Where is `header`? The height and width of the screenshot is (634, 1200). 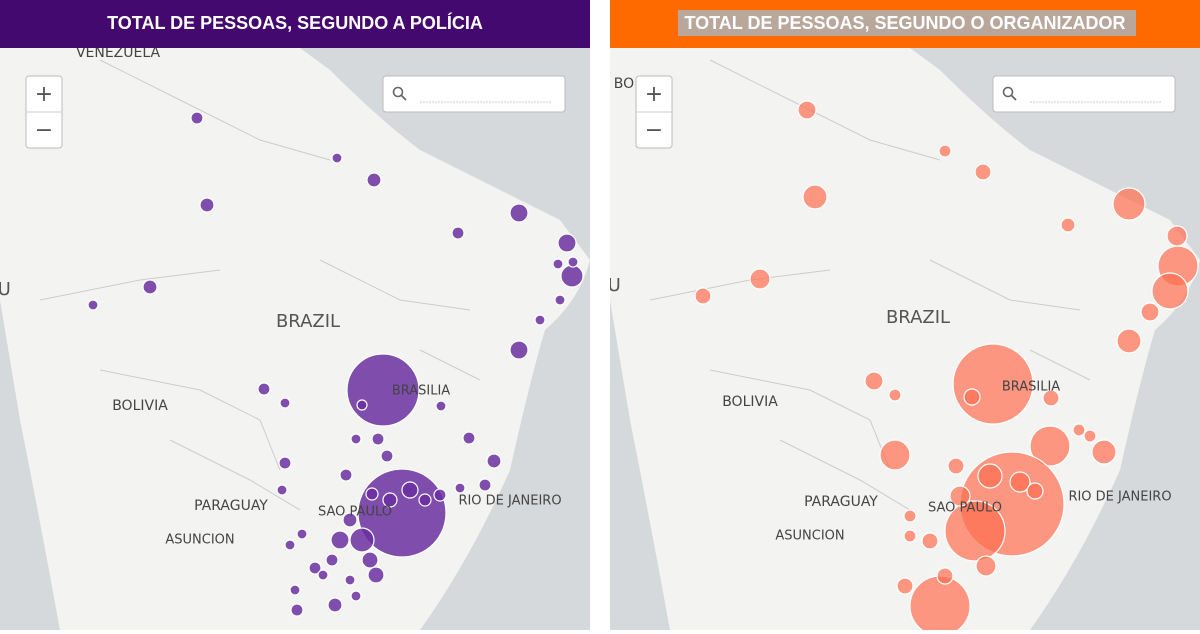 header is located at coordinates (295, 24).